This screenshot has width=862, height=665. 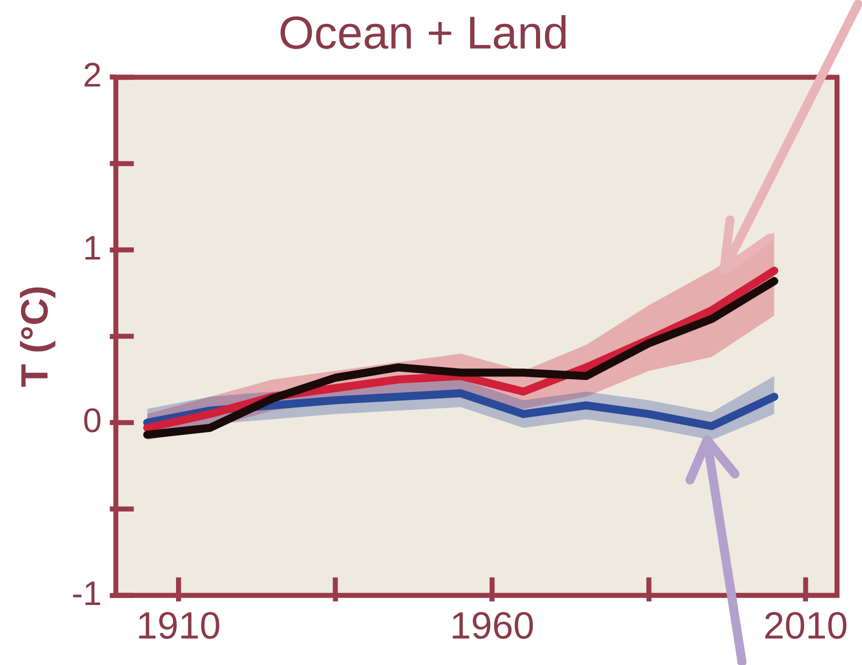 I want to click on y-tick-label: 1, so click(x=92, y=248).